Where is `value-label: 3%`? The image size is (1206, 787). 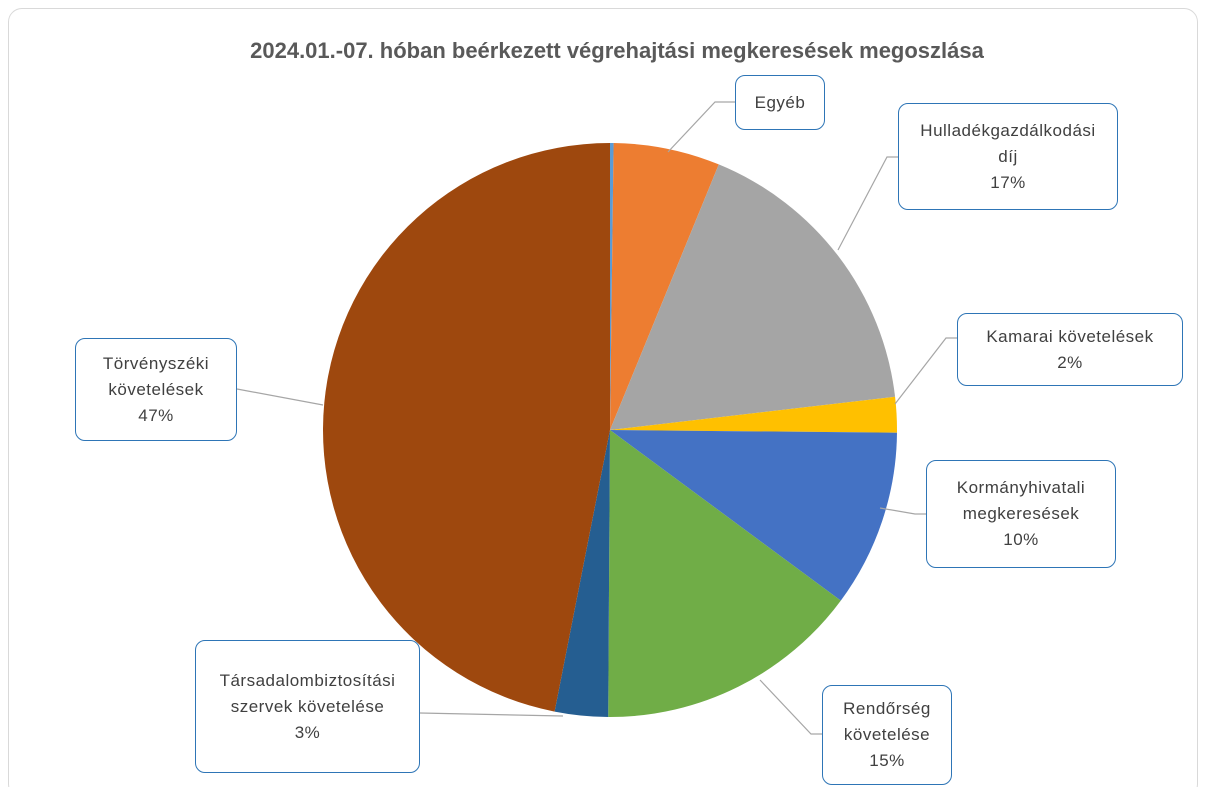
value-label: 3% is located at coordinates (307, 732).